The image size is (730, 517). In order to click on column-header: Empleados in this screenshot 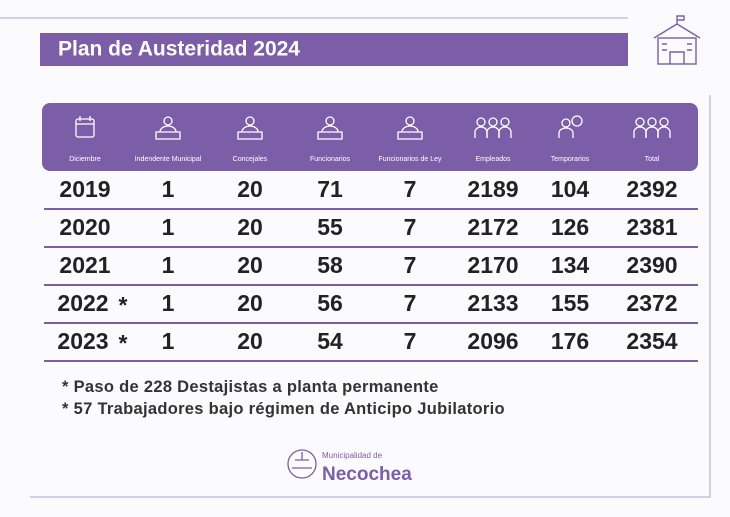, I will do `click(493, 159)`.